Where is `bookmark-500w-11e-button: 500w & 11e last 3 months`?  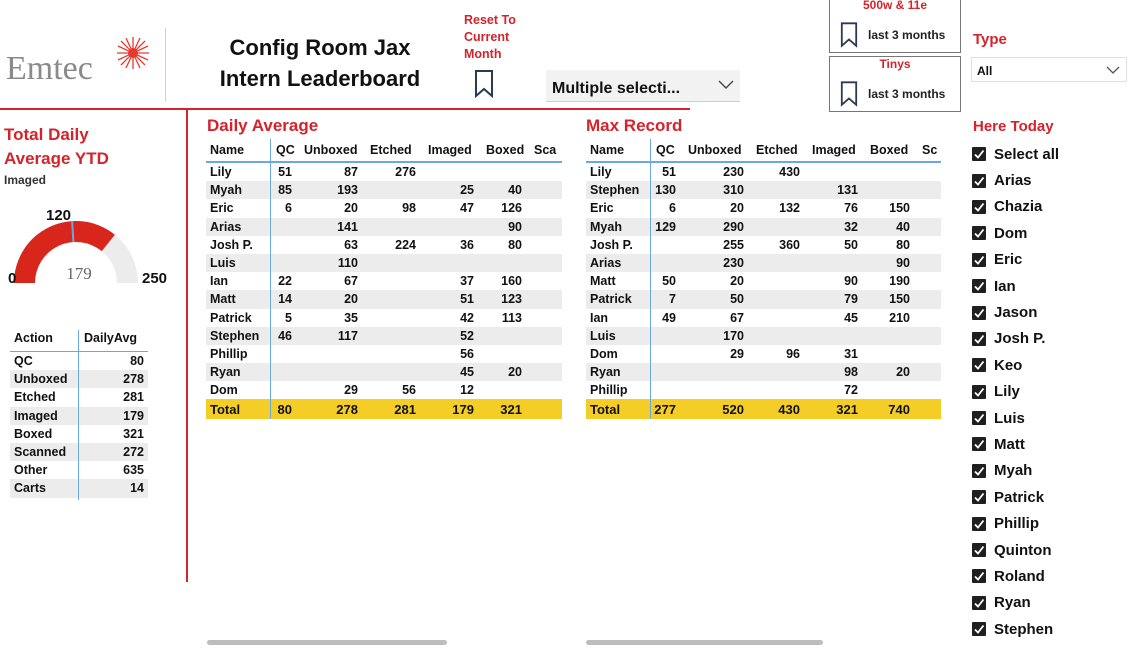 bookmark-500w-11e-button: 500w & 11e last 3 months is located at coordinates (895, 26).